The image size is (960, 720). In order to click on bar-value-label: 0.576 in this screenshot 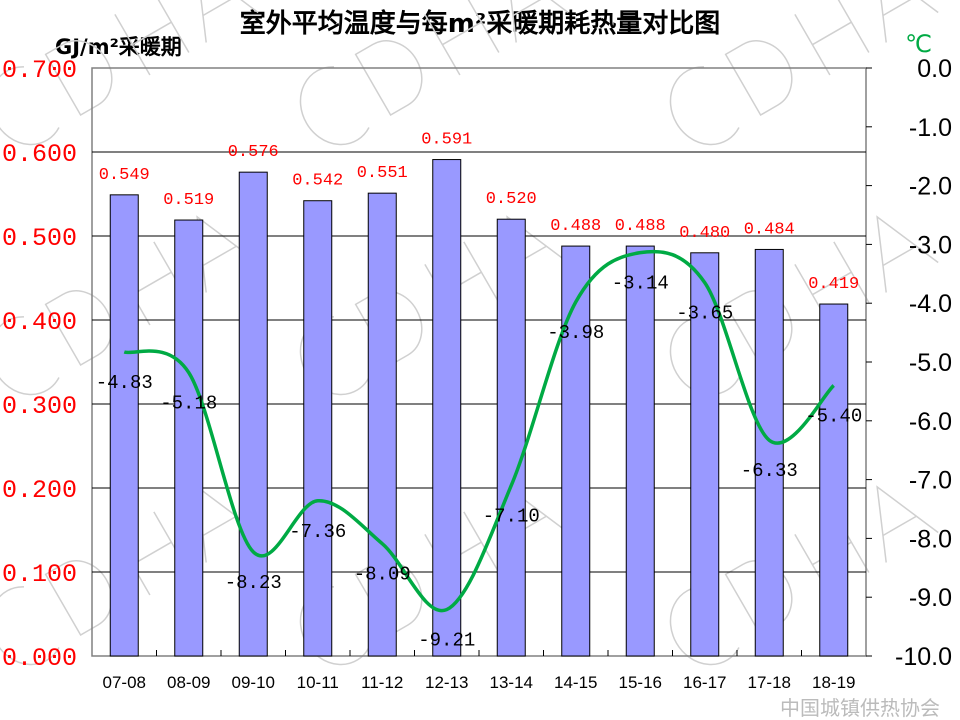, I will do `click(253, 152)`.